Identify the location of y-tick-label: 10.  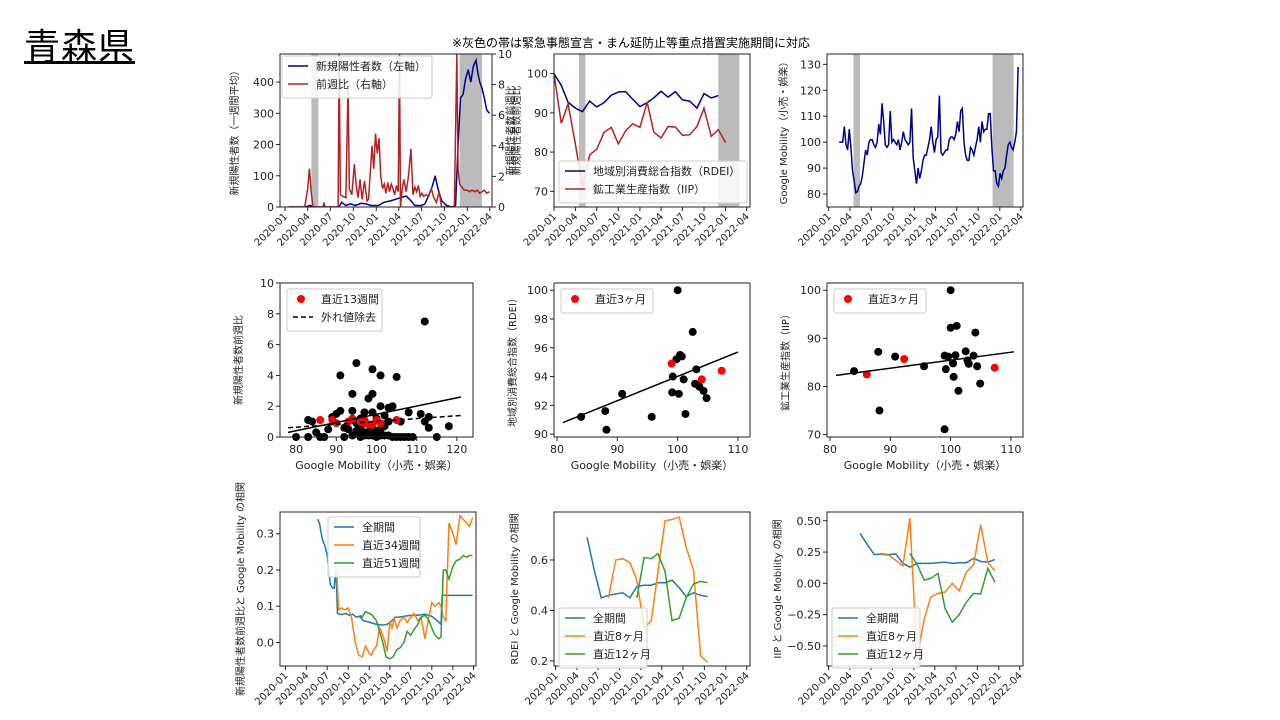
(505, 54).